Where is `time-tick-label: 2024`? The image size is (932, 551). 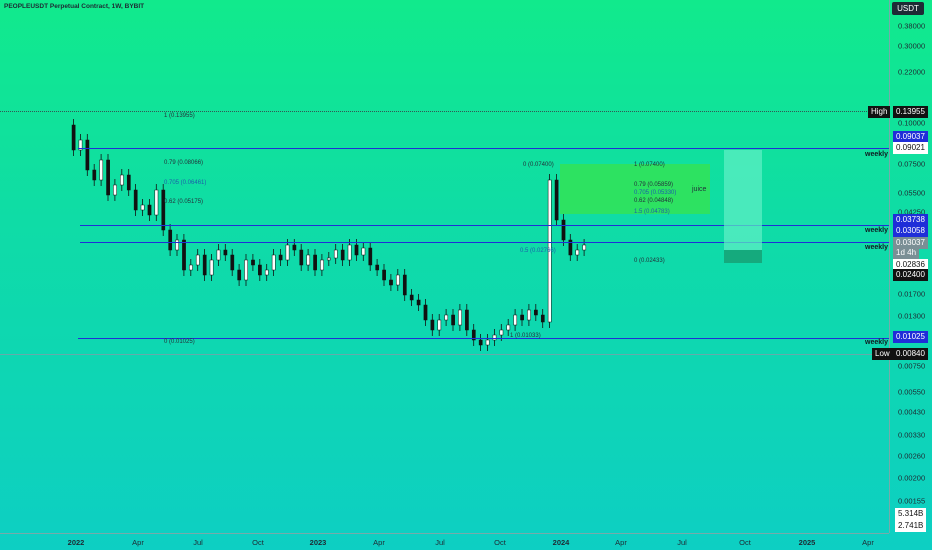 time-tick-label: 2024 is located at coordinates (561, 542).